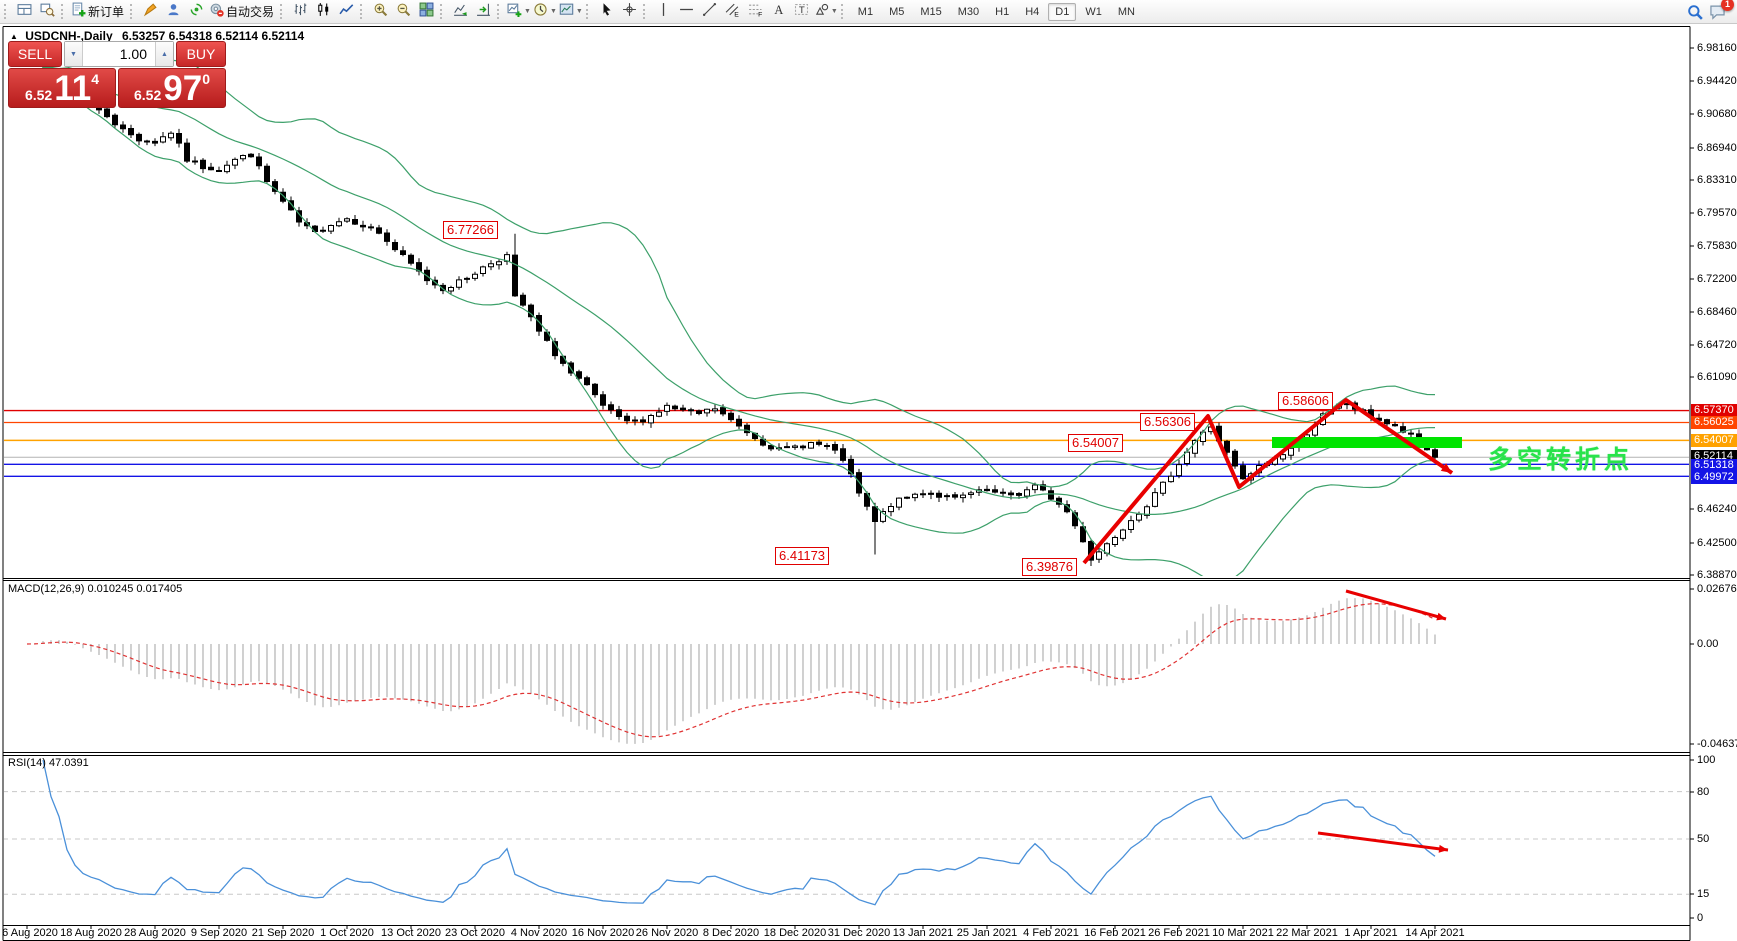  Describe the element at coordinates (540, 12) in the screenshot. I see `periods-menu-icon` at that location.